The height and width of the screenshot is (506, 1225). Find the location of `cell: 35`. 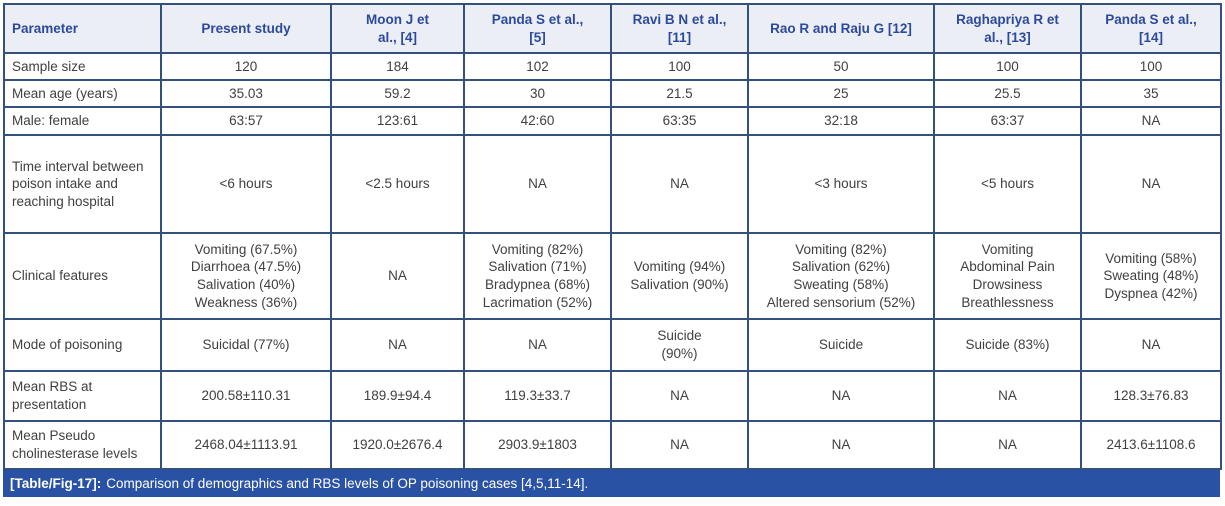

cell: 35 is located at coordinates (1151, 93).